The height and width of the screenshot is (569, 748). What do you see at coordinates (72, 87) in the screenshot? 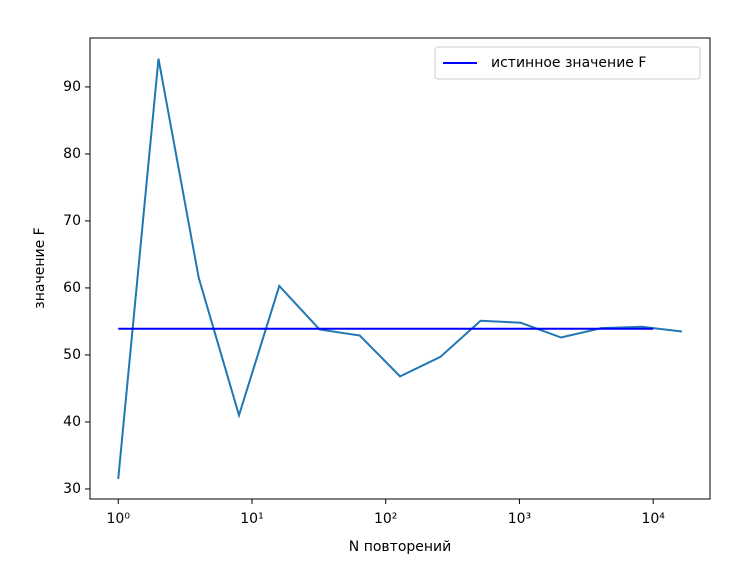
I see `y-tick-label: 90` at bounding box center [72, 87].